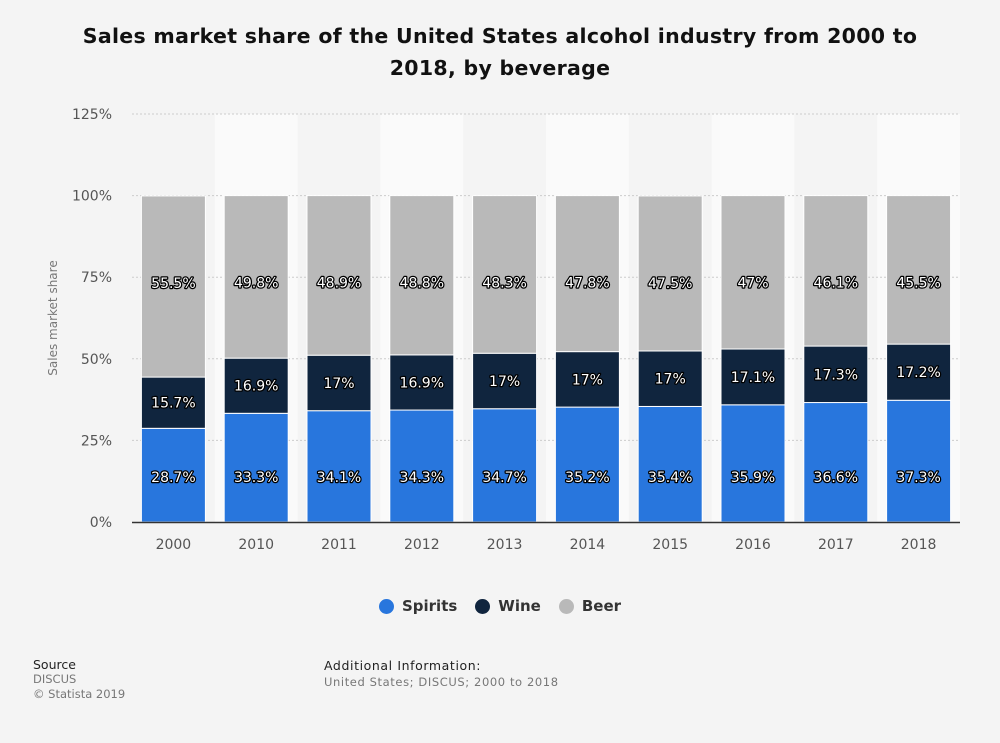 Image resolution: width=1000 pixels, height=743 pixels. What do you see at coordinates (504, 284) in the screenshot?
I see `data-label: 48.3%` at bounding box center [504, 284].